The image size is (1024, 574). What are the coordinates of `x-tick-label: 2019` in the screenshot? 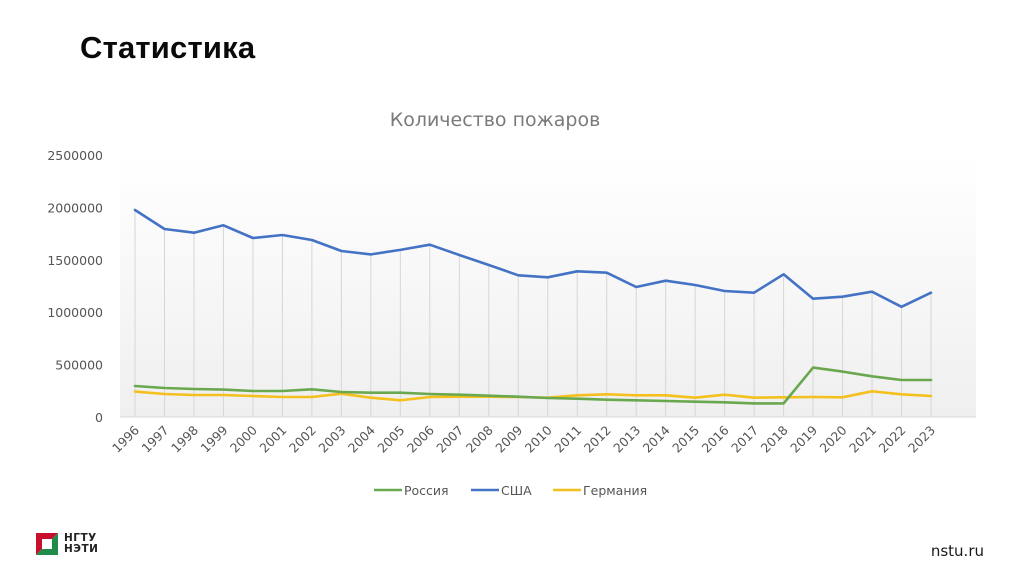 It's located at (803, 438).